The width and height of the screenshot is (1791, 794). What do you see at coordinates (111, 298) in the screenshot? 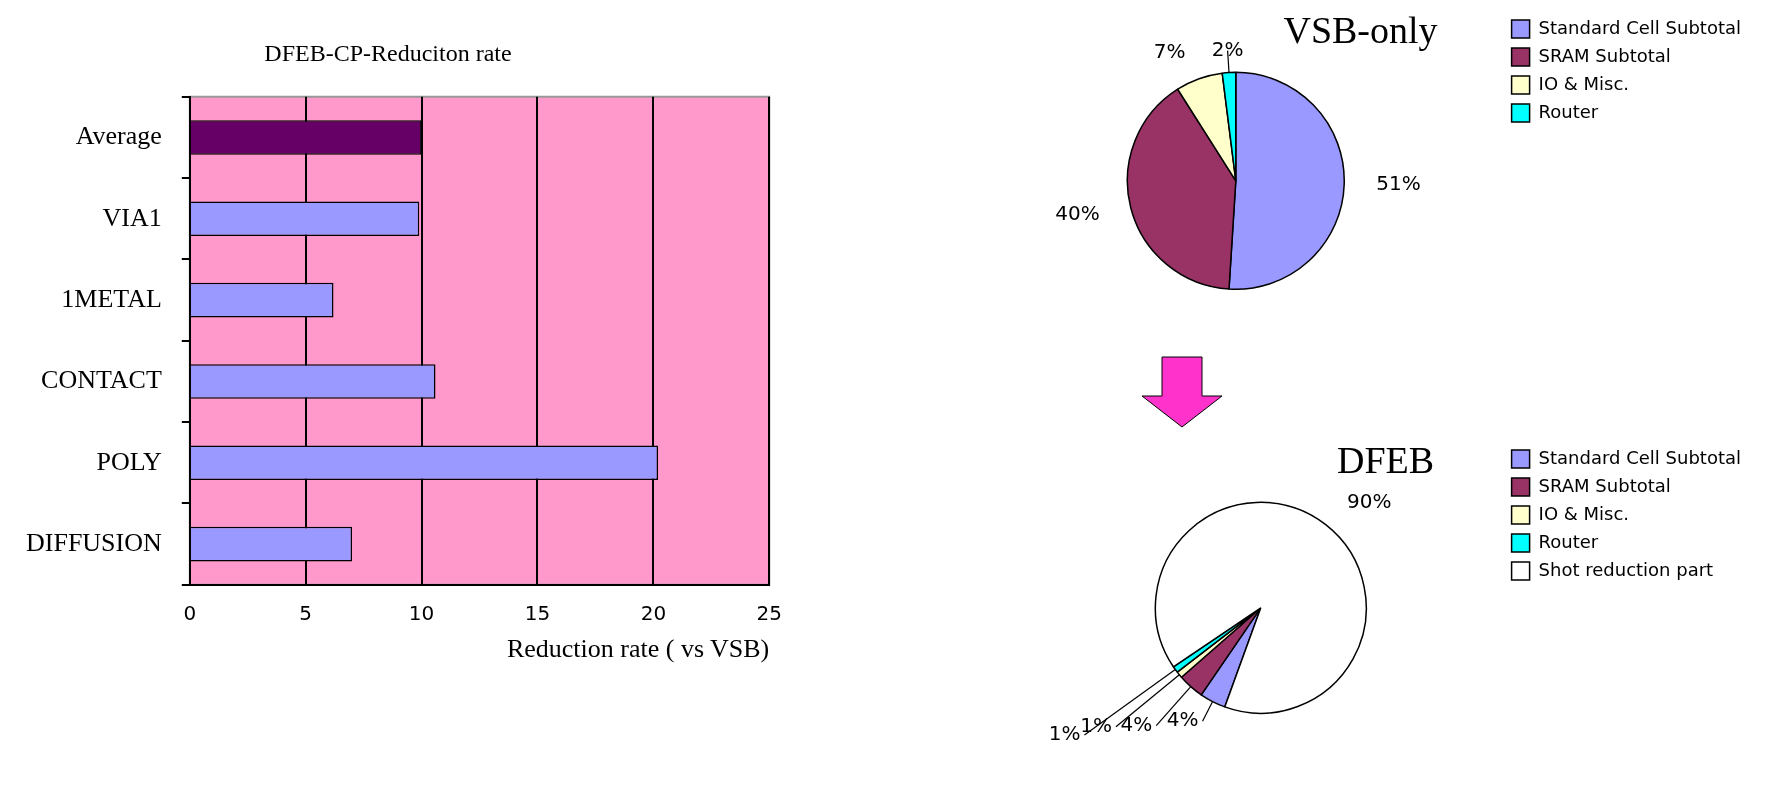
I see `y-tick-label: 1METAL` at bounding box center [111, 298].